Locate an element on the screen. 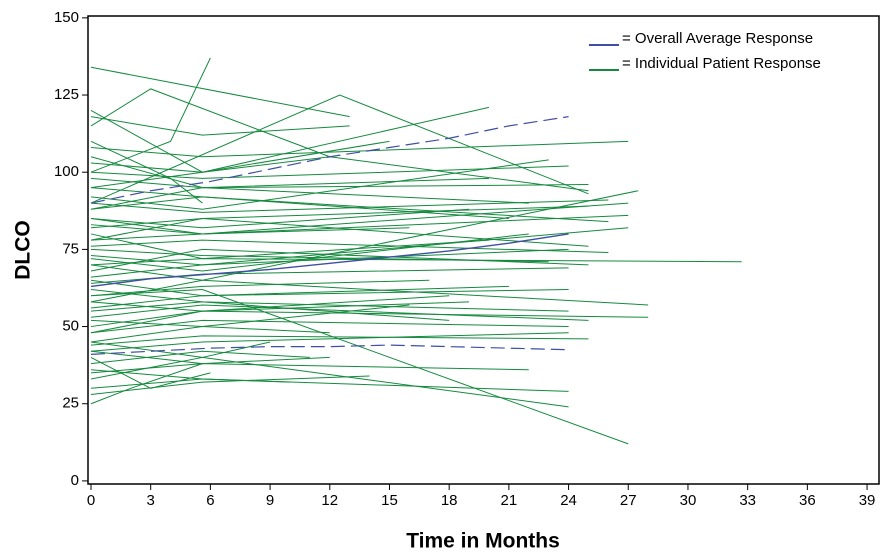 The height and width of the screenshot is (556, 885). x-tick-label: 30 is located at coordinates (688, 500).